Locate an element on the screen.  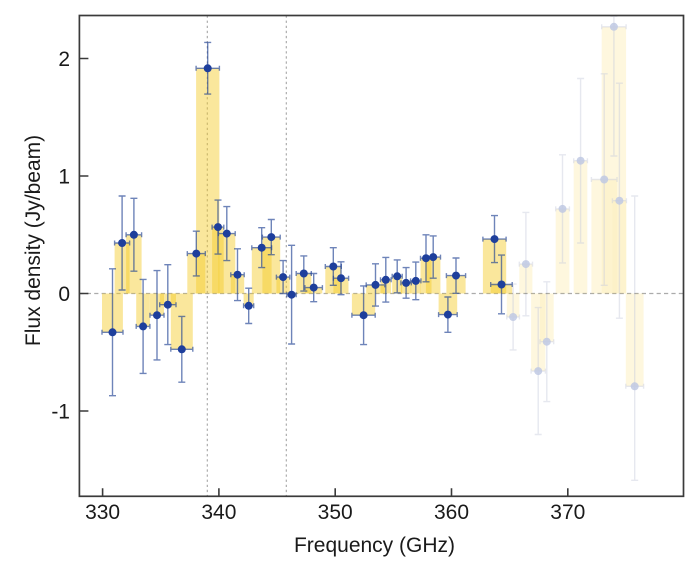
svg-text: 370 is located at coordinates (567, 512).